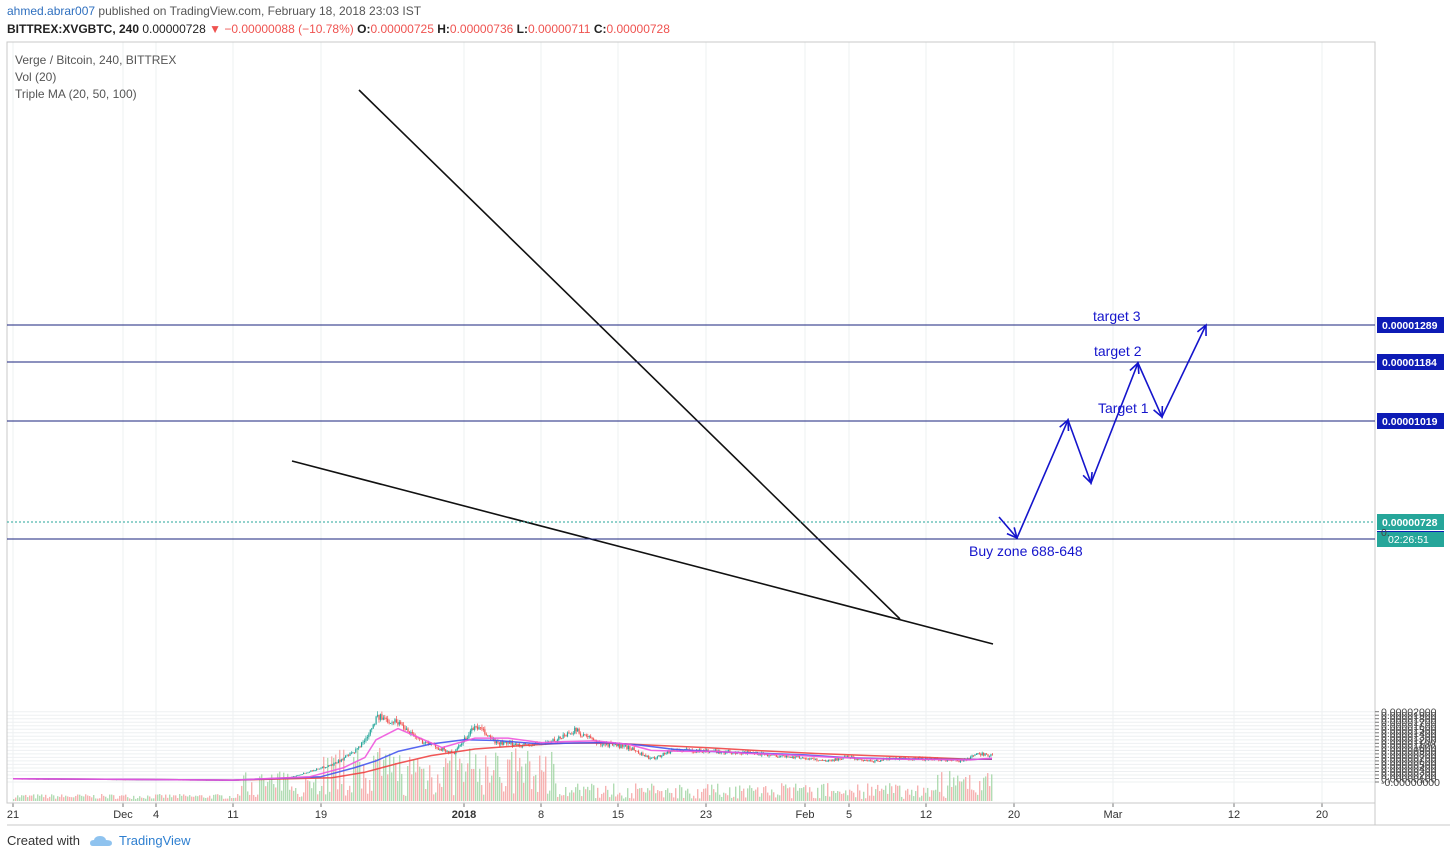  What do you see at coordinates (155, 840) in the screenshot?
I see `tradingview-link: TradingView` at bounding box center [155, 840].